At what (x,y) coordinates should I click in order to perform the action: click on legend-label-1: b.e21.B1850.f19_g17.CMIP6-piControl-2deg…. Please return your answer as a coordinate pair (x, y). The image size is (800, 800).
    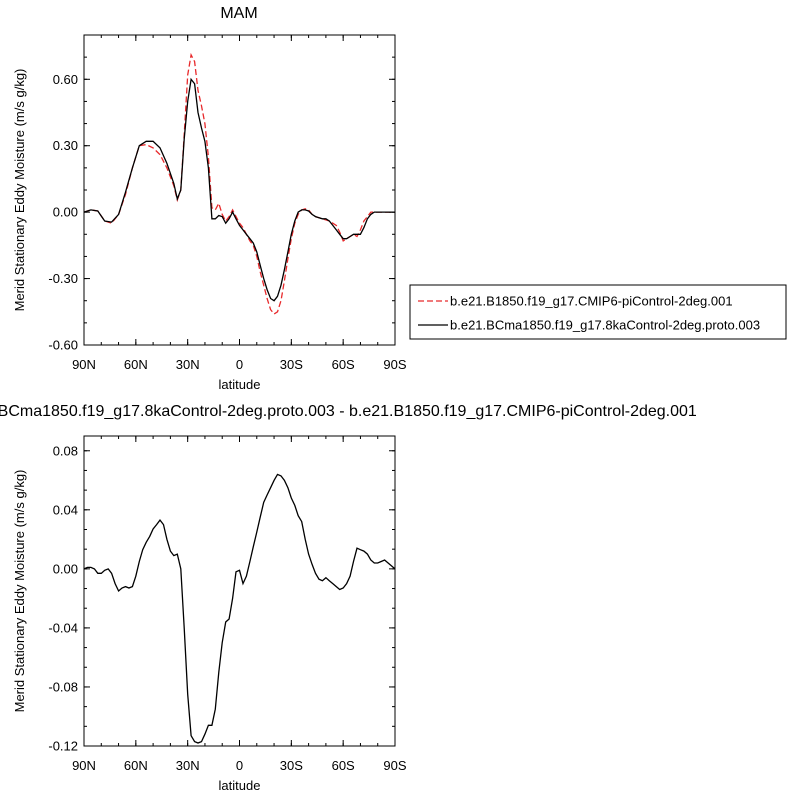
    Looking at the image, I should click on (591, 301).